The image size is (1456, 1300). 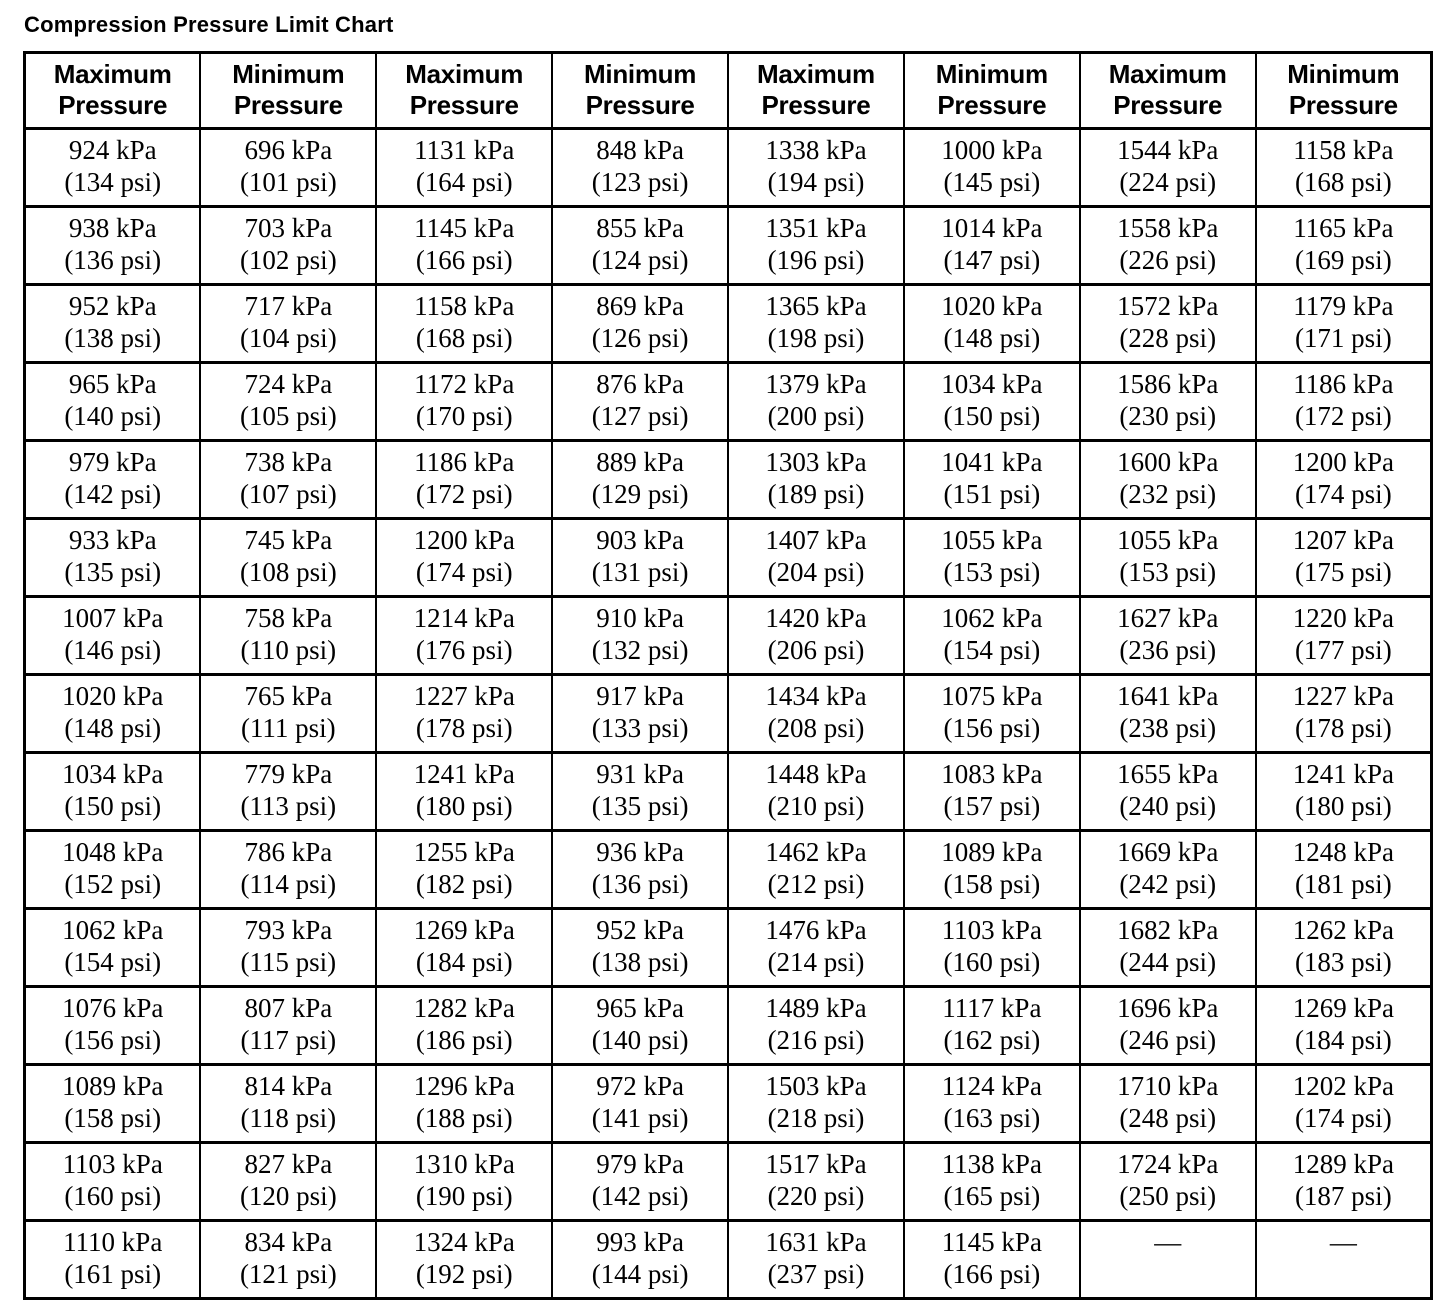 I want to click on table-cell: 1462 kPa (212 psi), so click(x=816, y=869).